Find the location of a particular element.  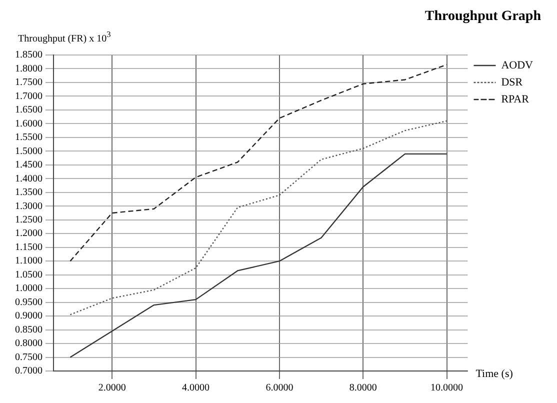

y-axis-title: Throughput (FR) x 10$^{3}$ is located at coordinates (64, 37).